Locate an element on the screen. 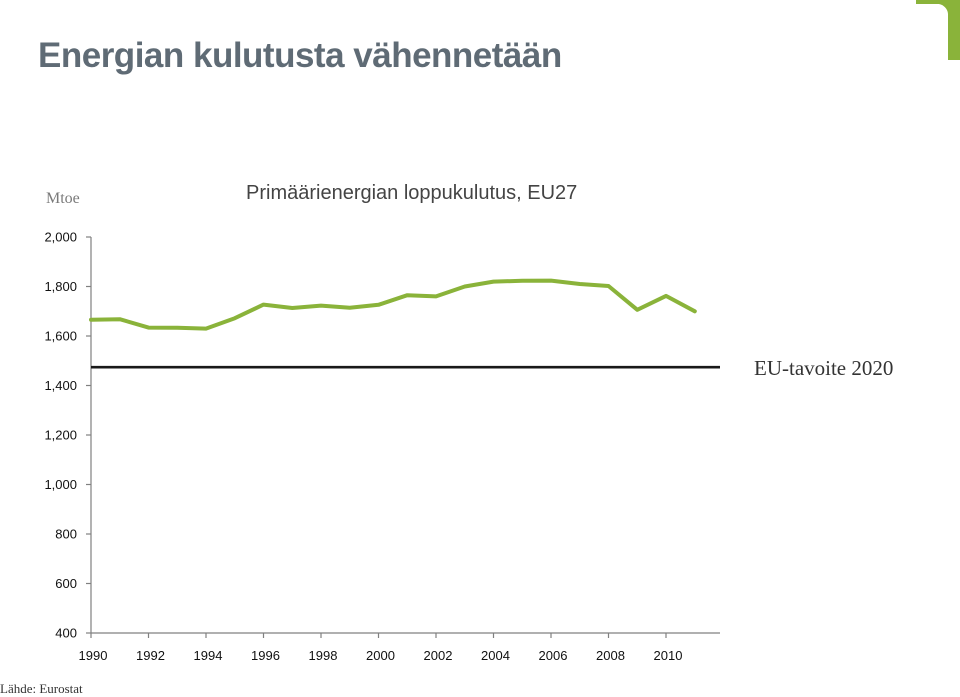 This screenshot has width=960, height=697. y-tick-label: 400 is located at coordinates (66, 633).